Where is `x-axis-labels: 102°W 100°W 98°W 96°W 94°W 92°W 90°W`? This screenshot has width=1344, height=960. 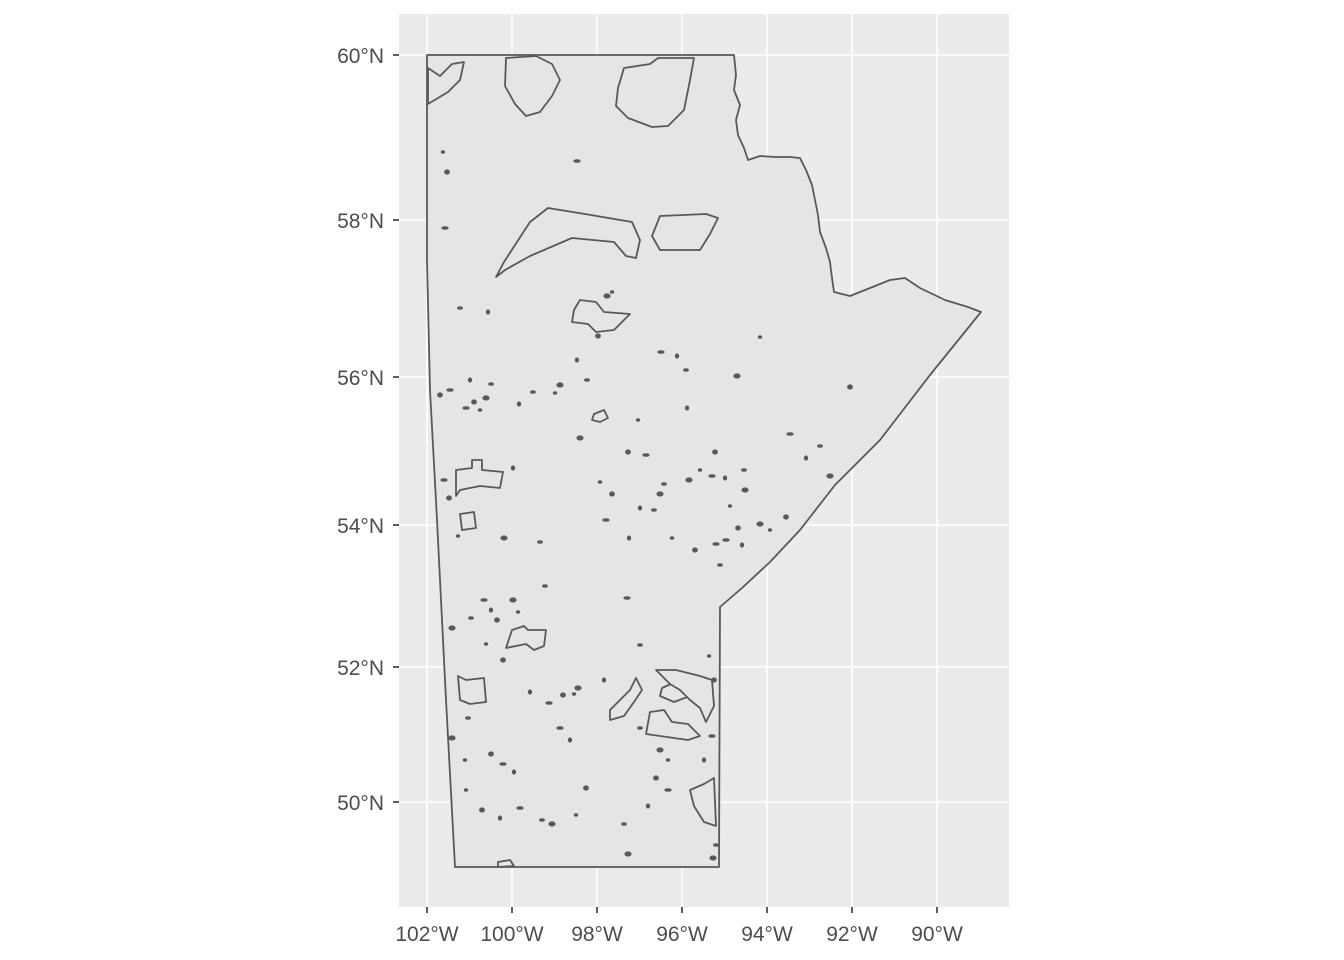 x-axis-labels: 102°W 100°W 98°W 96°W 94°W 92°W 90°W is located at coordinates (679, 934).